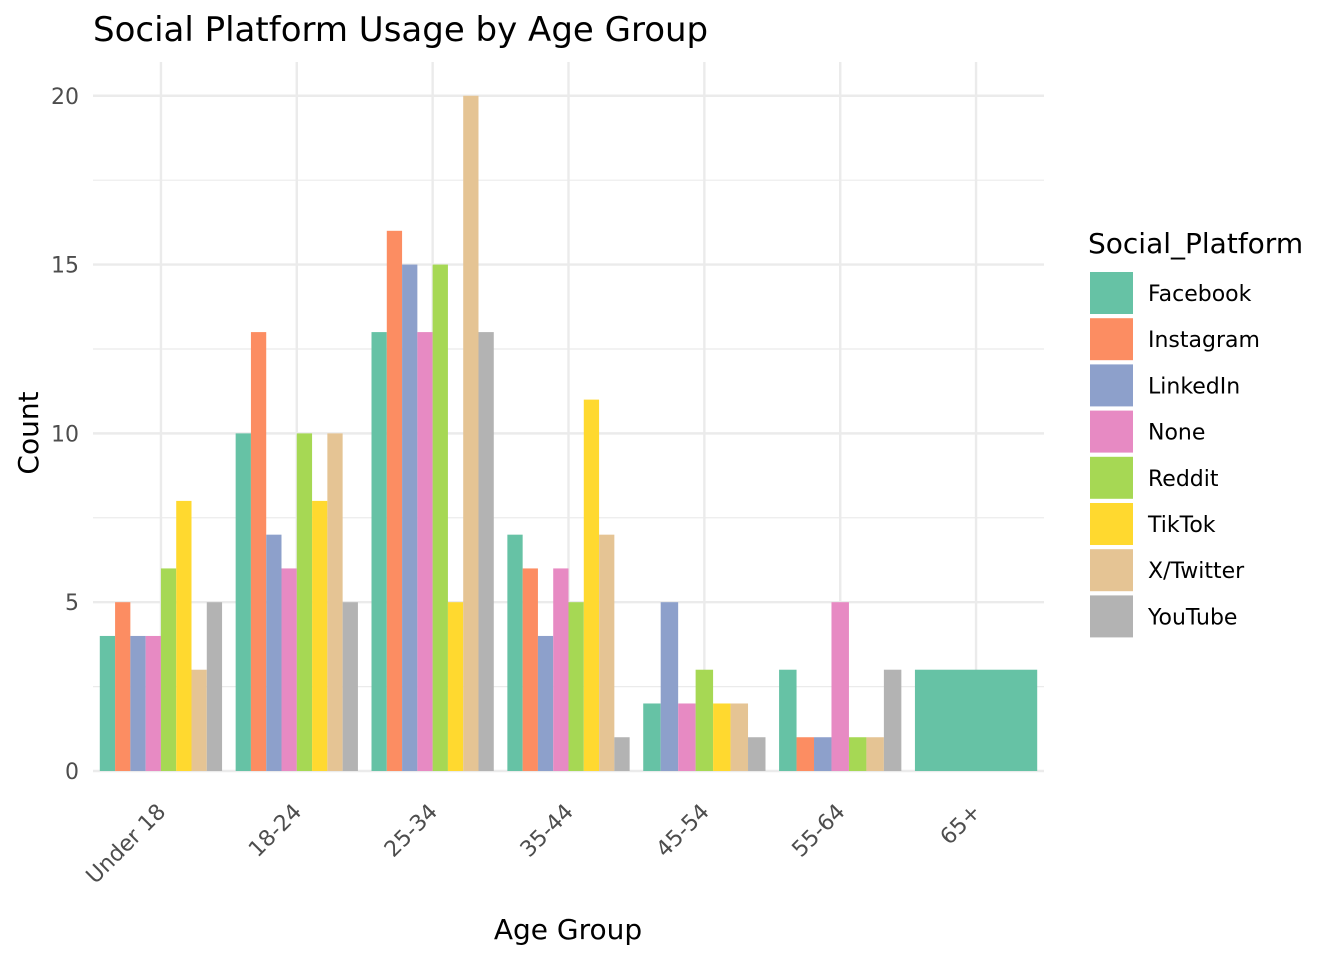 Image resolution: width=1344 pixels, height=960 pixels. I want to click on x-axis-title: Age Group, so click(568, 929).